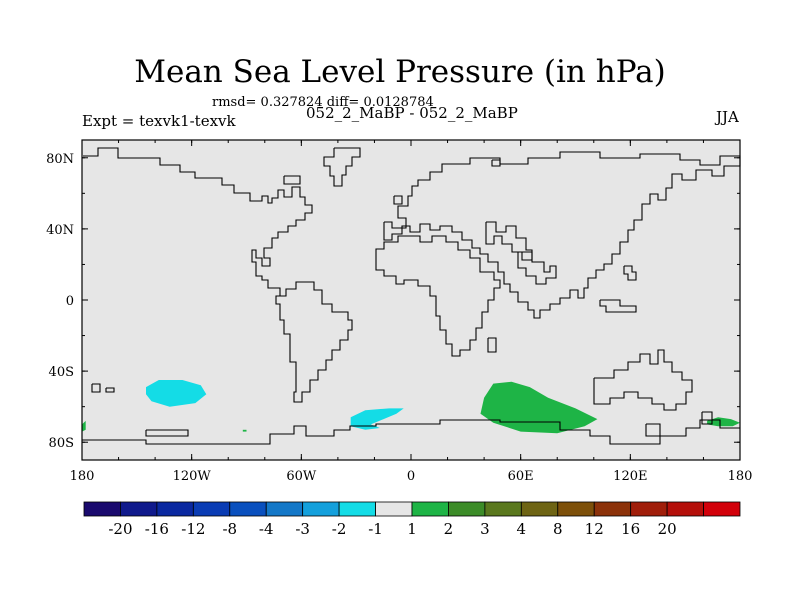  Describe the element at coordinates (60, 230) in the screenshot. I see `y-tick-label: 40N` at that location.